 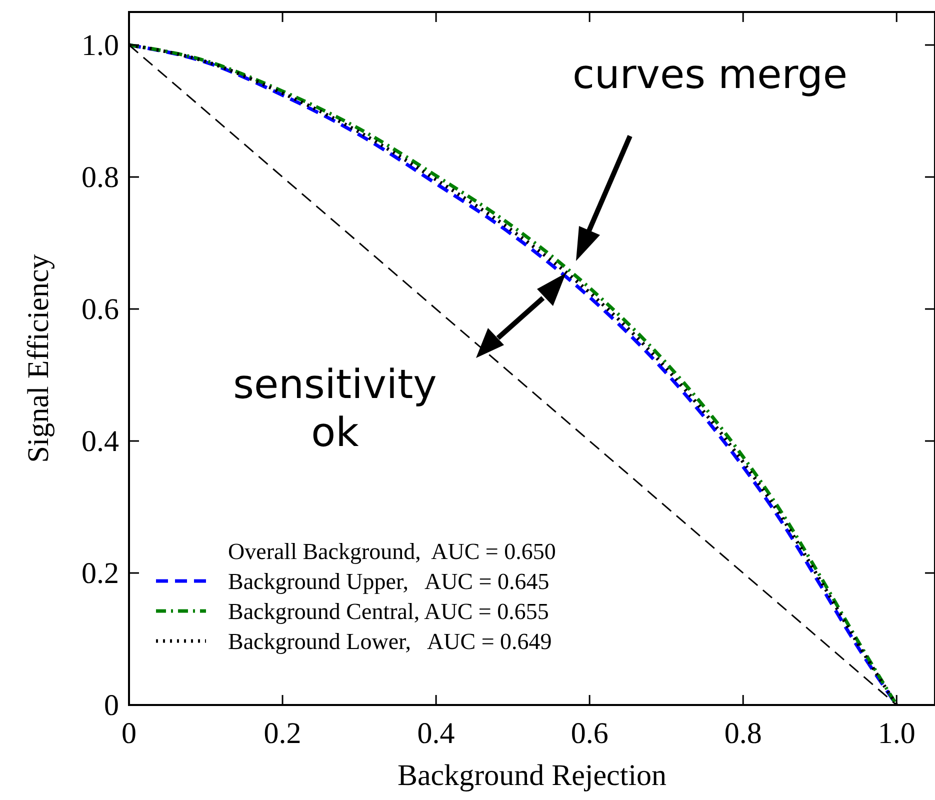 What do you see at coordinates (392, 551) in the screenshot?
I see `legend-title: Overall Background, AUC = 0.650` at bounding box center [392, 551].